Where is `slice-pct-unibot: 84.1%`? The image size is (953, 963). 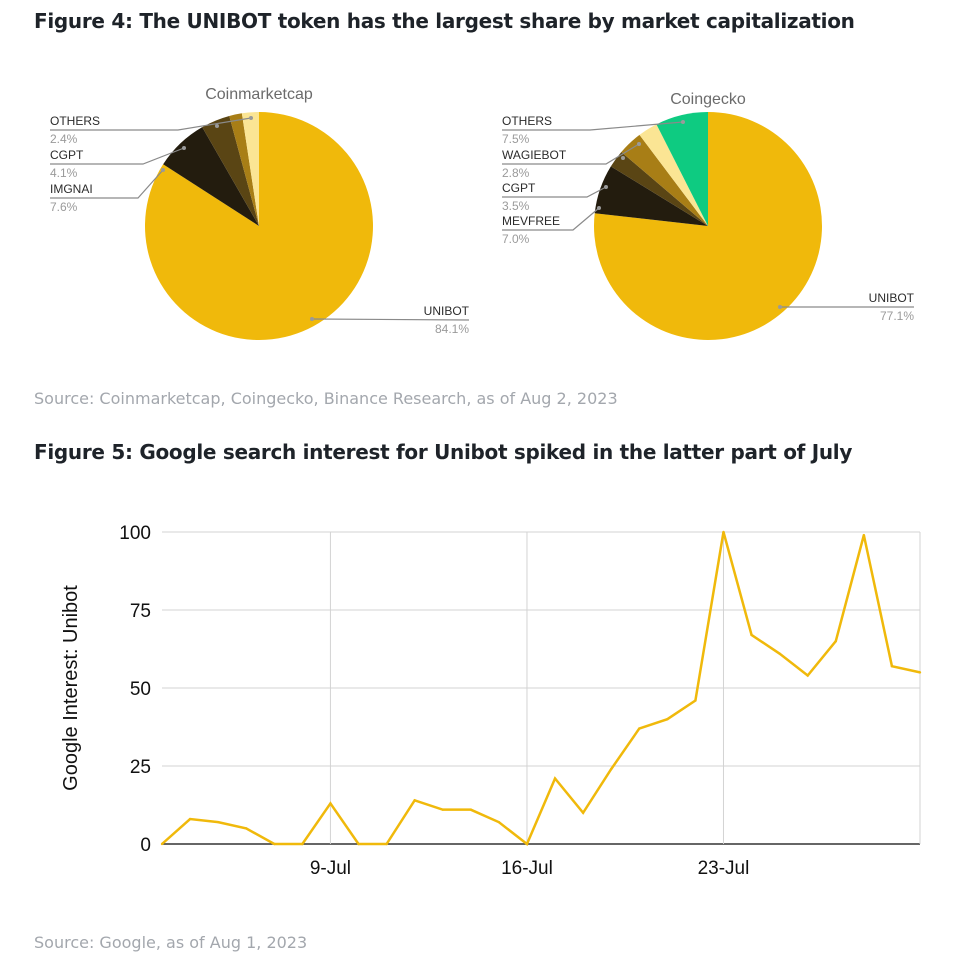
slice-pct-unibot: 84.1% is located at coordinates (452, 329).